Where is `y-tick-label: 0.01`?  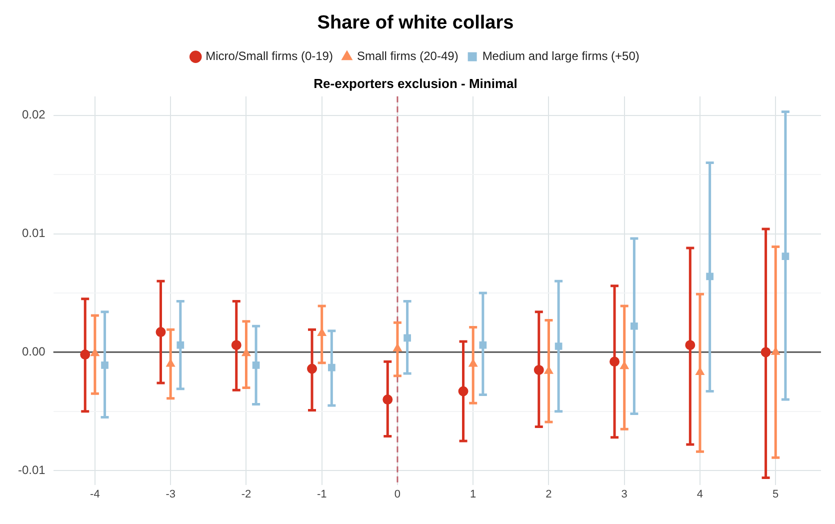
y-tick-label: 0.01 is located at coordinates (34, 233).